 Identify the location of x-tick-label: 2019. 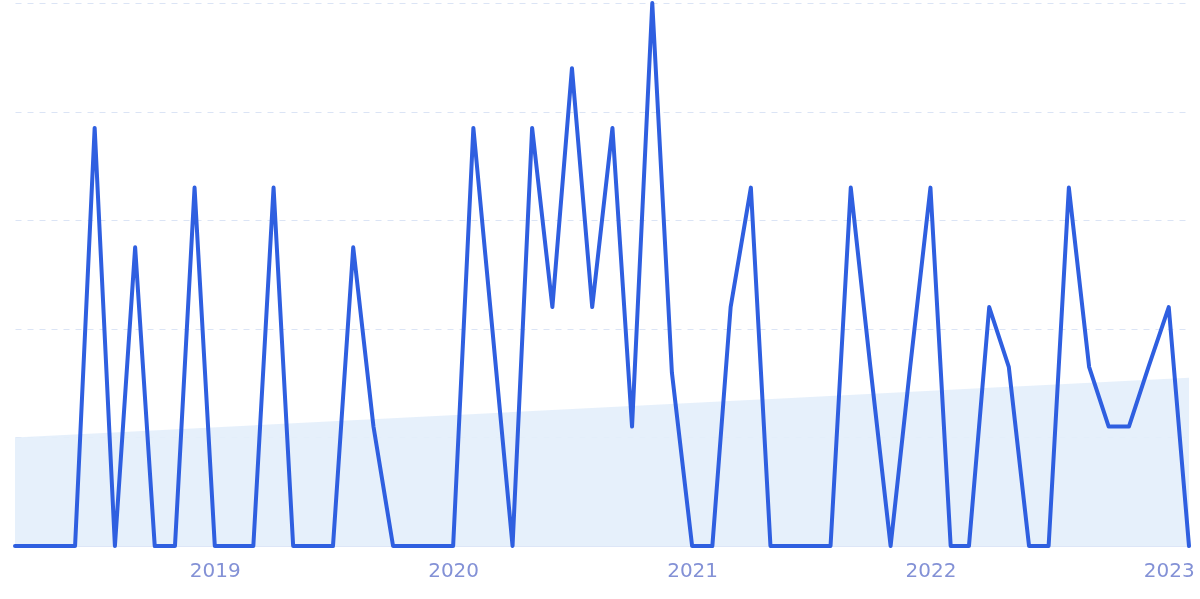
(215, 569).